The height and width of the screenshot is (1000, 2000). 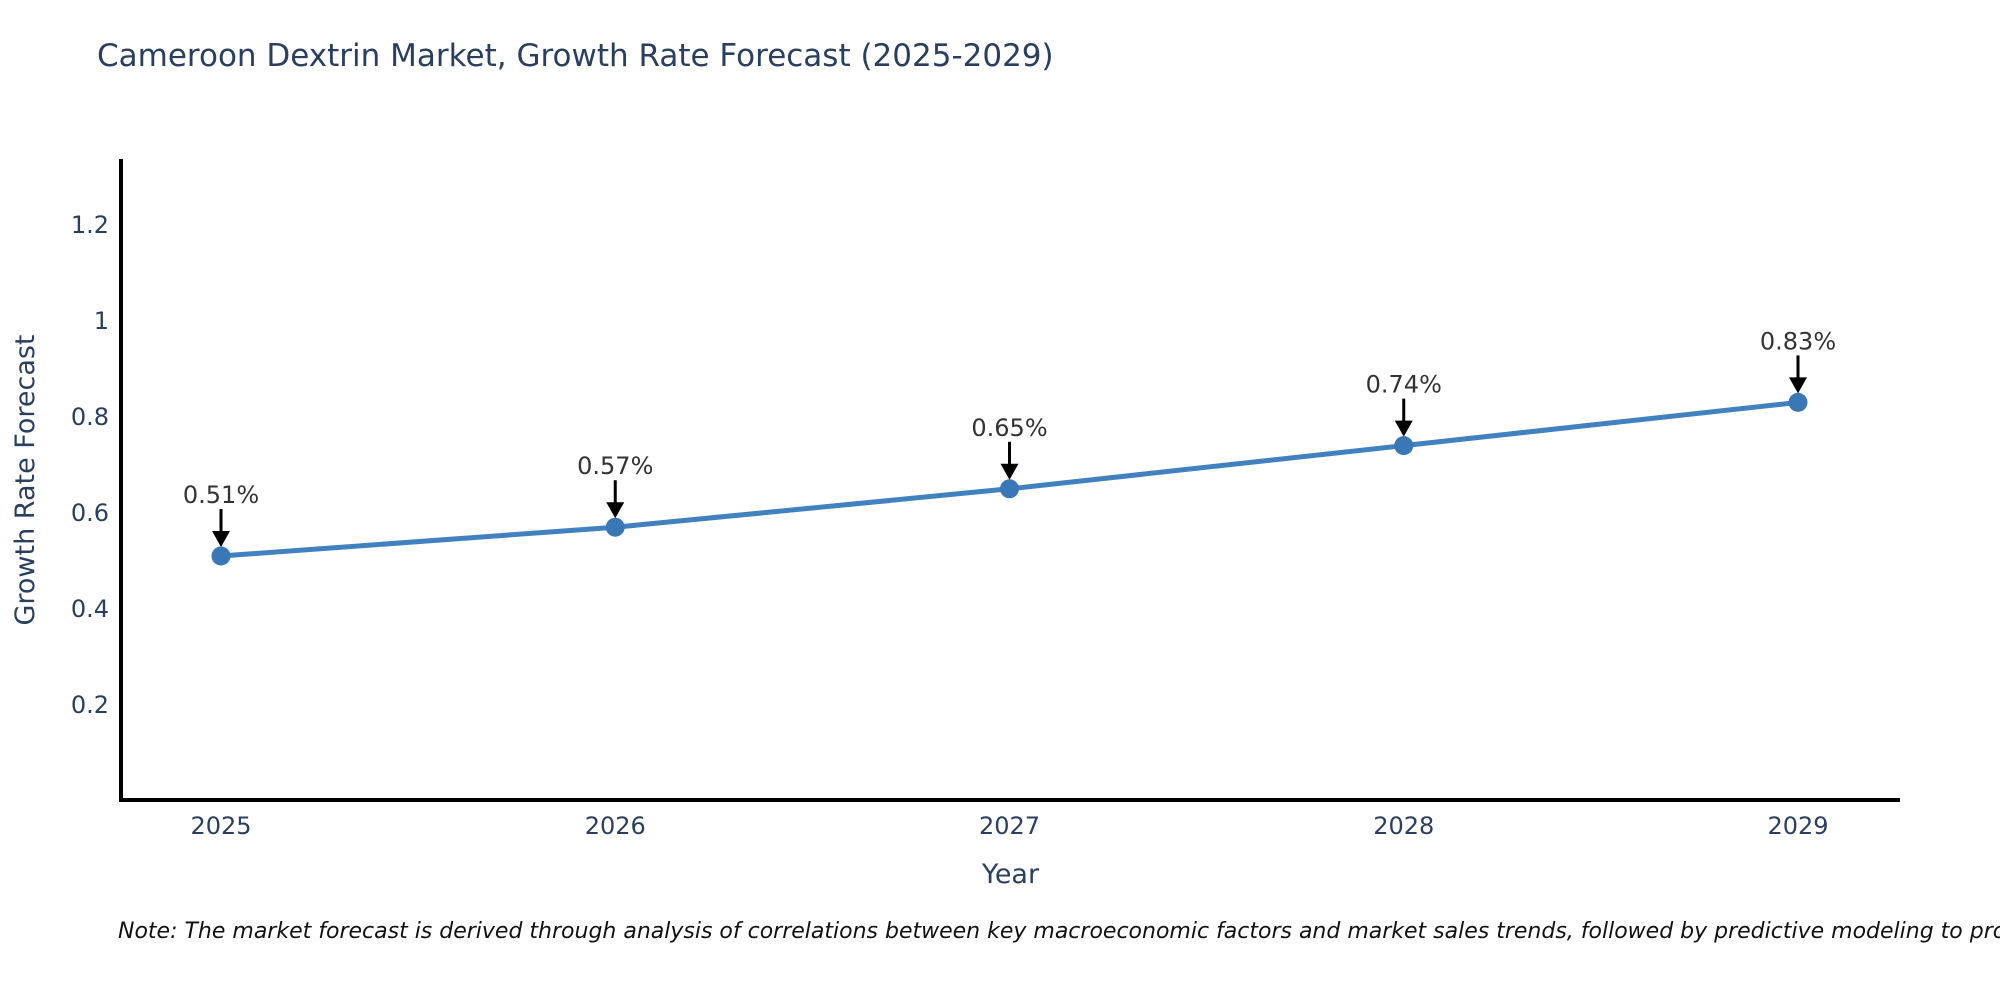 What do you see at coordinates (220, 826) in the screenshot?
I see `x-tick-label: 2025` at bounding box center [220, 826].